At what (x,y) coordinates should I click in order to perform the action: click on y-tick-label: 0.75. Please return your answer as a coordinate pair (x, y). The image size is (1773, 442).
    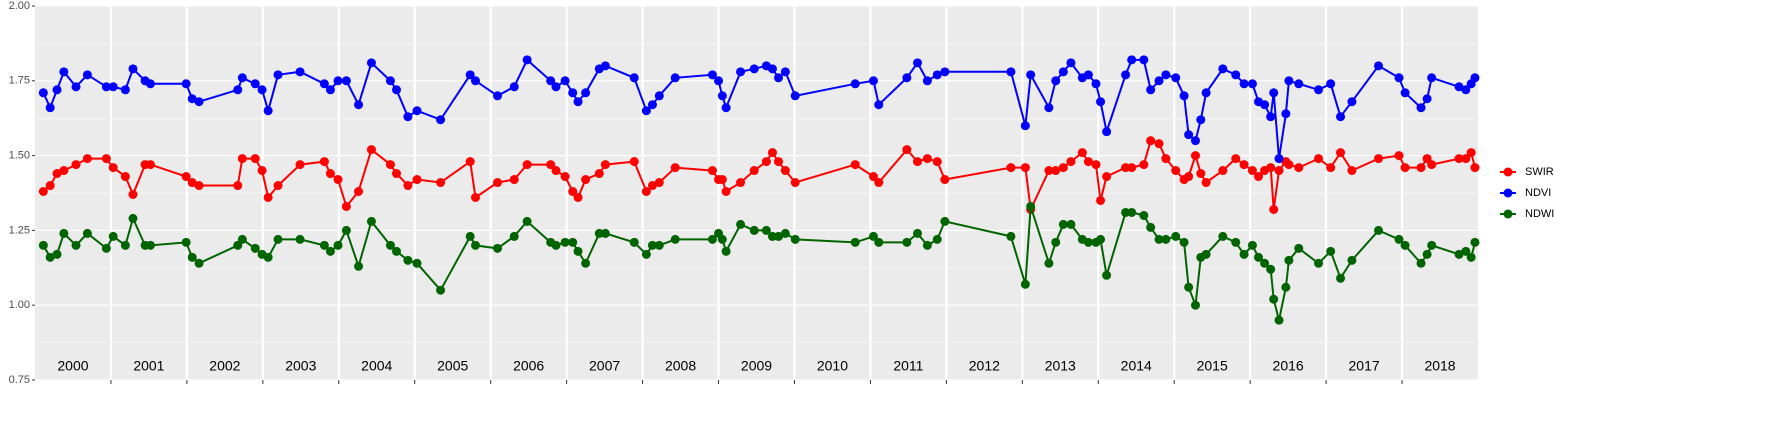
    Looking at the image, I should click on (19, 380).